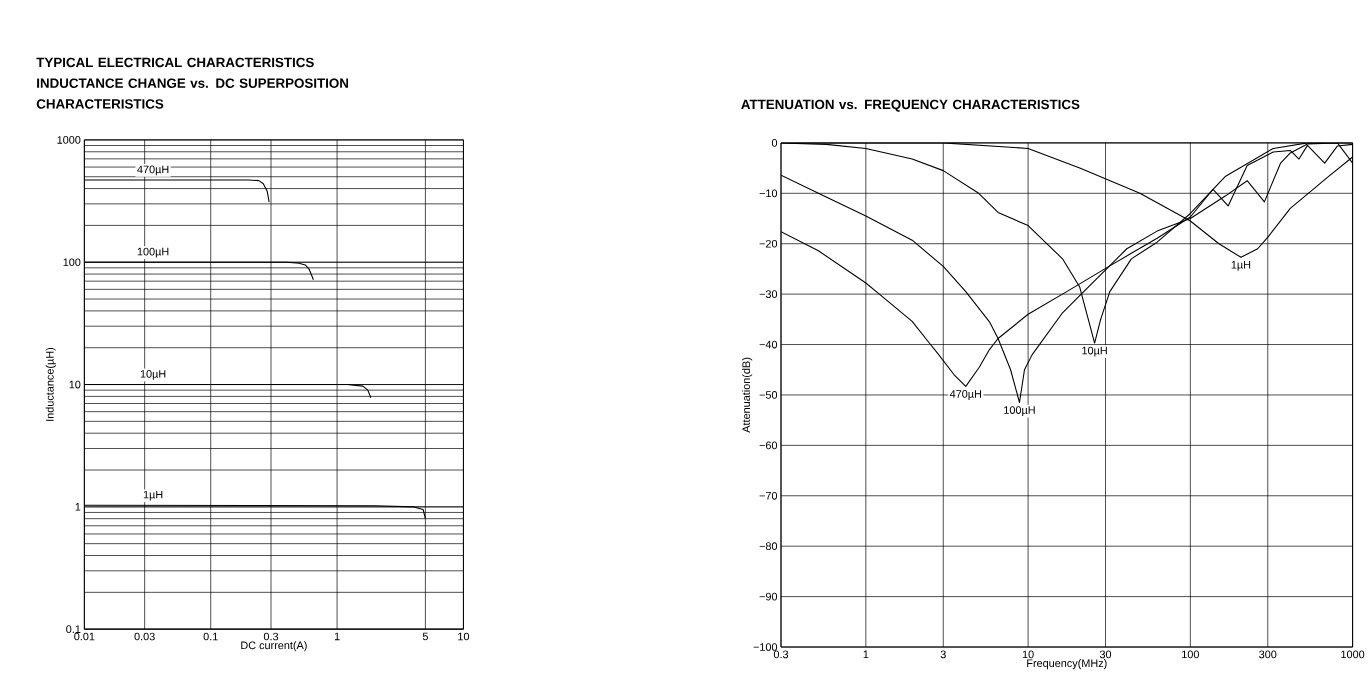 Image resolution: width=1368 pixels, height=692 pixels. What do you see at coordinates (774, 143) in the screenshot?
I see `y-tick-label: 0` at bounding box center [774, 143].